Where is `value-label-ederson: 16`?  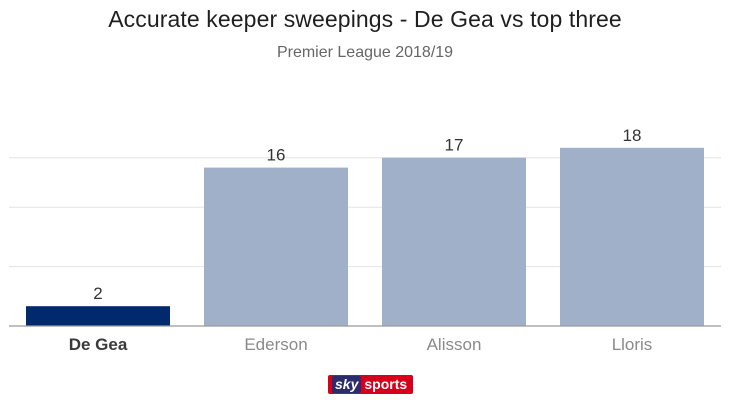
value-label-ederson: 16 is located at coordinates (276, 155).